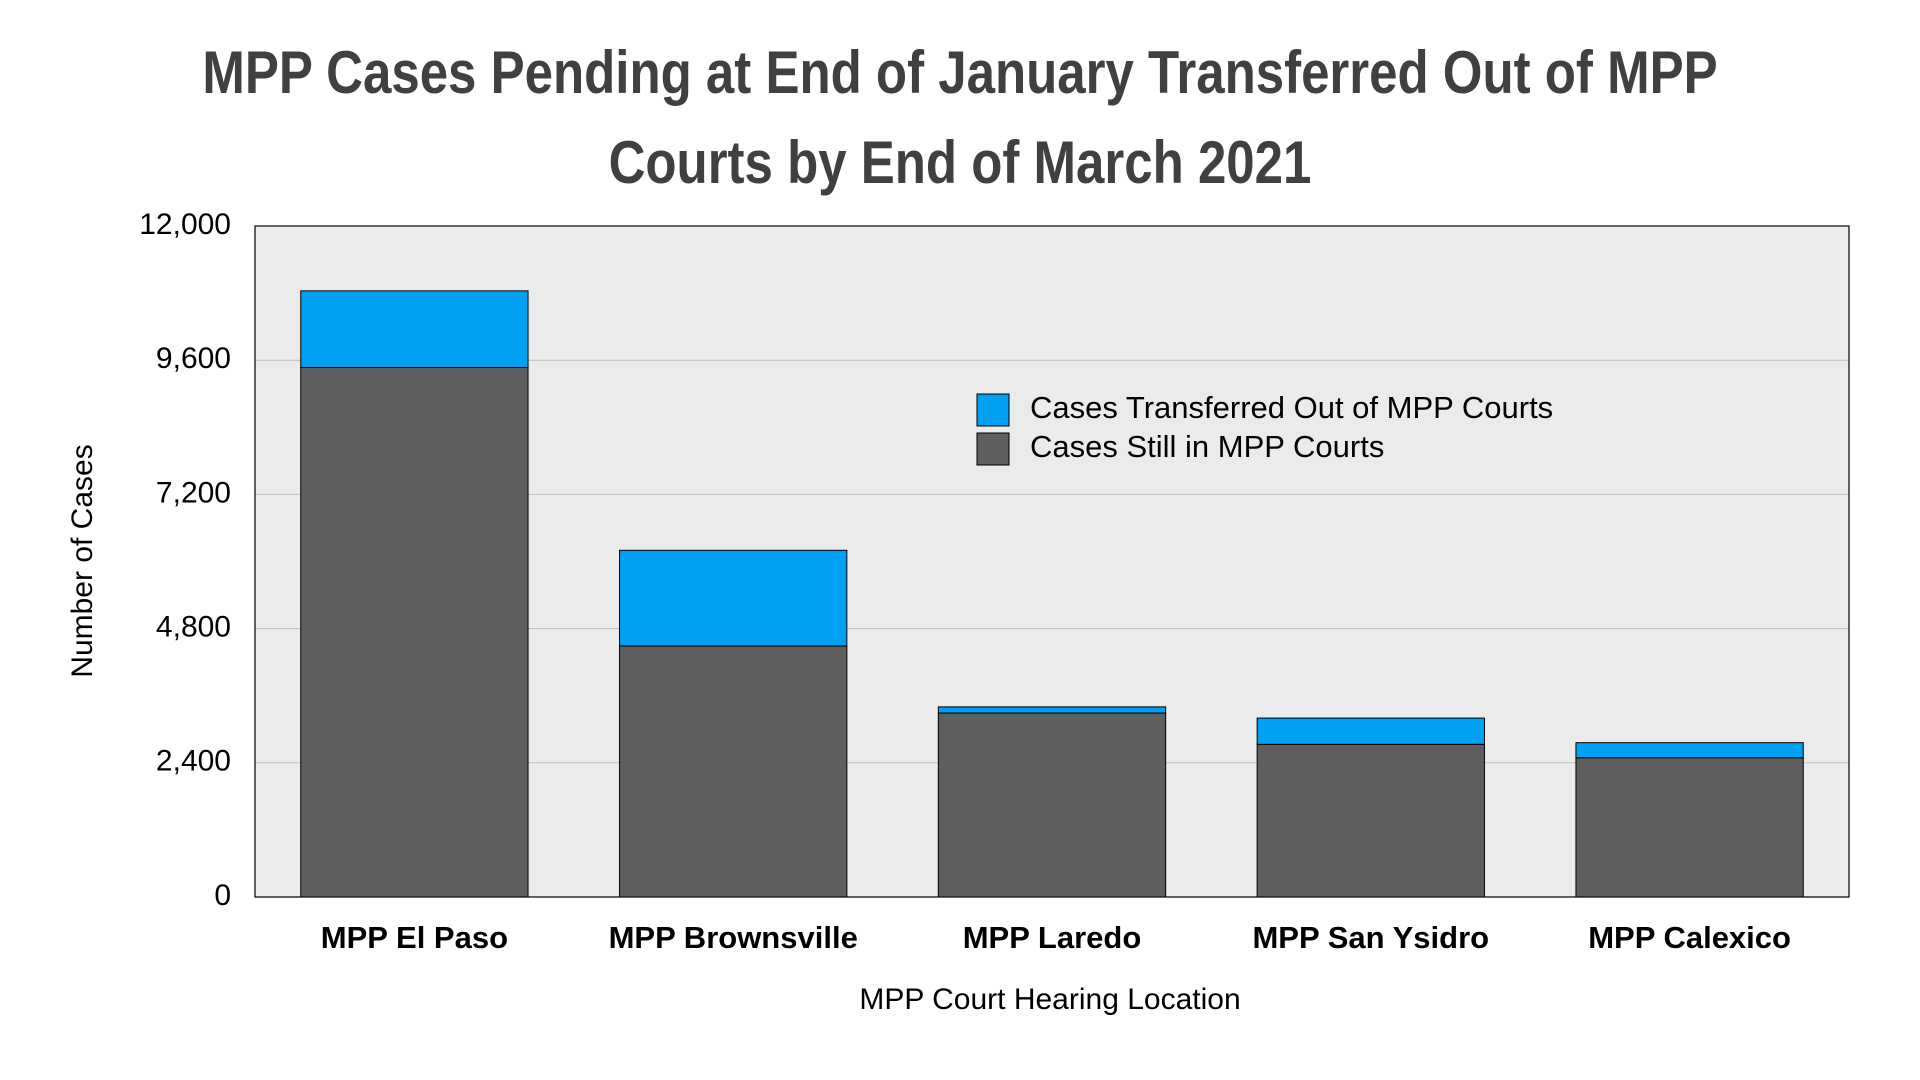 This screenshot has width=1920, height=1080. I want to click on x-tick-label: MPP Laredo, so click(1052, 937).